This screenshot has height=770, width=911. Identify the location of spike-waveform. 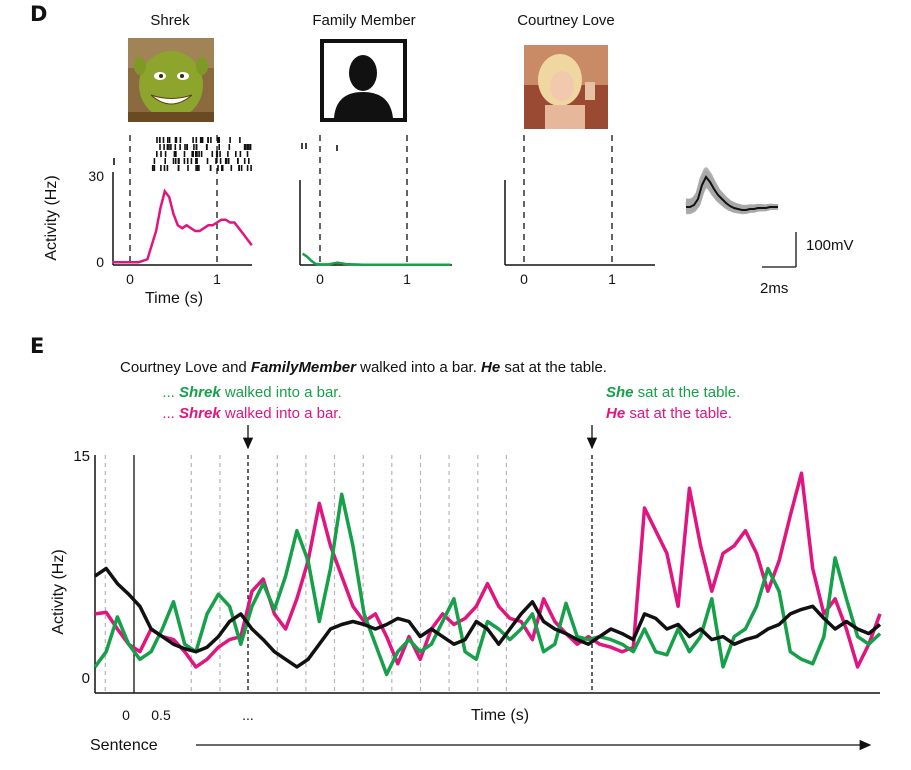
(732, 191).